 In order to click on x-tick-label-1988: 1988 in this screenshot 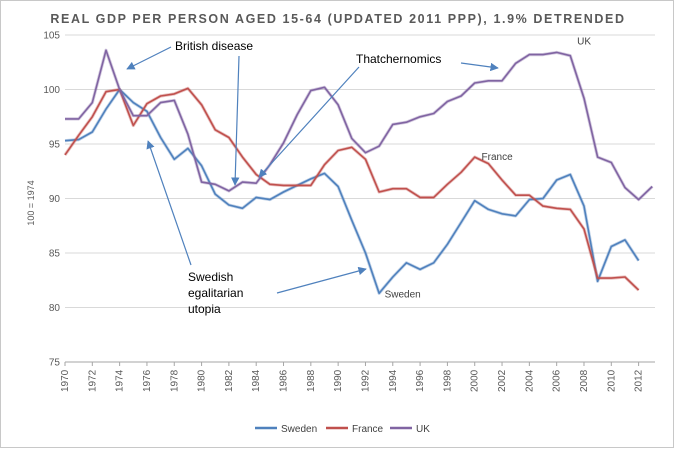, I will do `click(311, 380)`.